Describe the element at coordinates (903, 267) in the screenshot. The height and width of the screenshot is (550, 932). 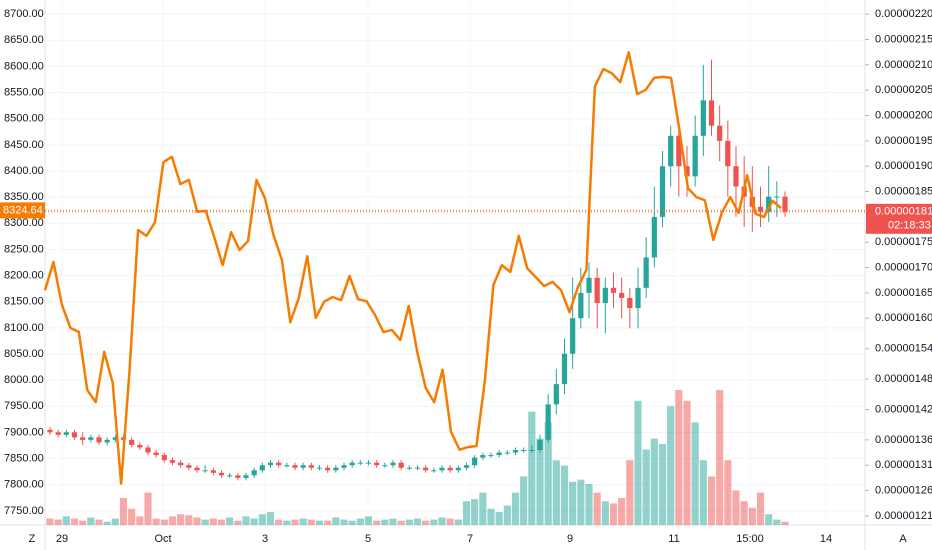
I see `y2-tick-label: 0.00000170` at that location.